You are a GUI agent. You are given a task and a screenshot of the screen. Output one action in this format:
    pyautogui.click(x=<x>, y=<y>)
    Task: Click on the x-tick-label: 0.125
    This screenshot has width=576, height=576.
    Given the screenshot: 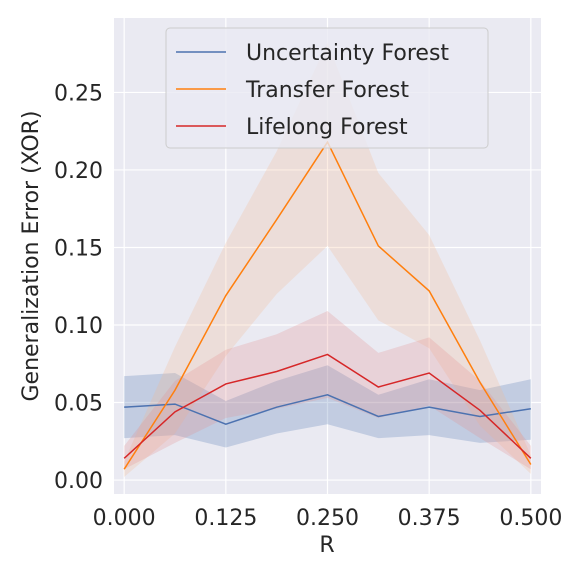 What is the action you would take?
    pyautogui.click(x=225, y=518)
    